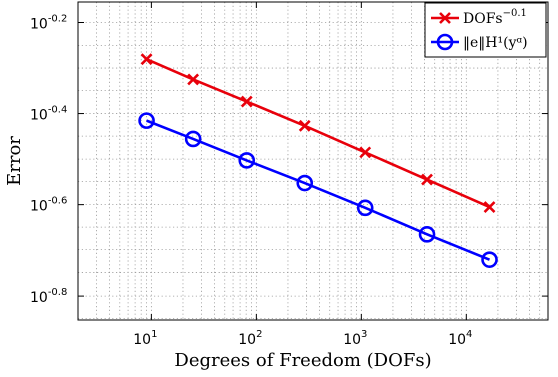 The image size is (558, 377). What do you see at coordinates (495, 43) in the screenshot?
I see `legend-label: ‖e‖H¹(yᵅ)` at bounding box center [495, 43].